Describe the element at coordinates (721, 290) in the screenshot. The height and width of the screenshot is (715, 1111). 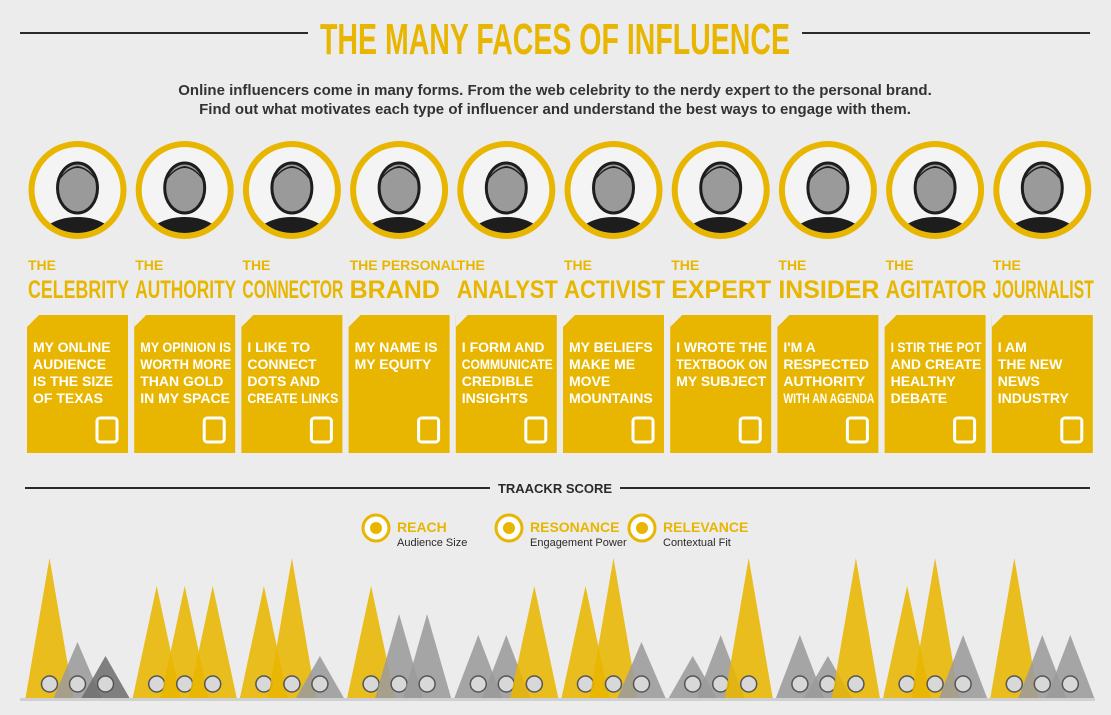
I see `influencer-name: EXPERT` at that location.